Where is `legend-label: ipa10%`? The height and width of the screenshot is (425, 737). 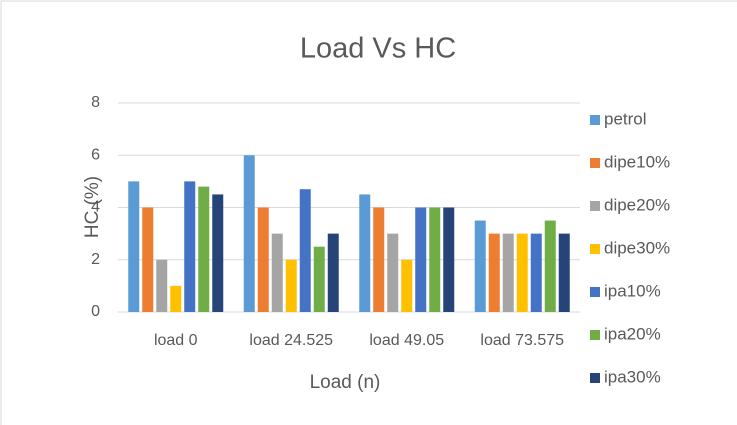 legend-label: ipa10% is located at coordinates (632, 290).